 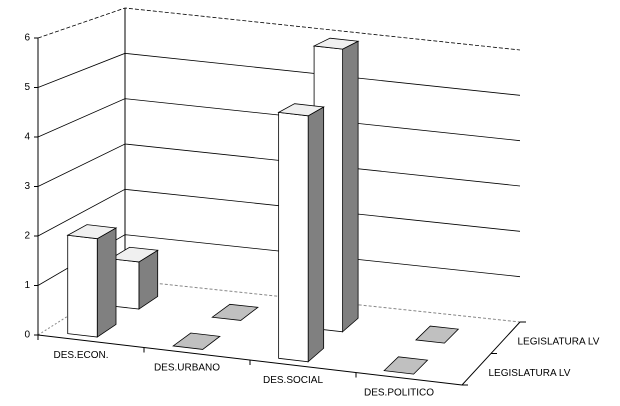 I want to click on y-tick-label: 2, so click(x=27, y=236).